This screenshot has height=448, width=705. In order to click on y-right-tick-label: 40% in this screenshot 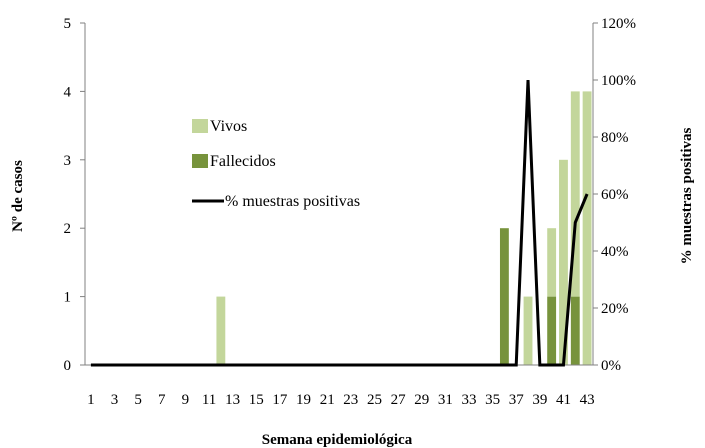, I will do `click(615, 252)`.